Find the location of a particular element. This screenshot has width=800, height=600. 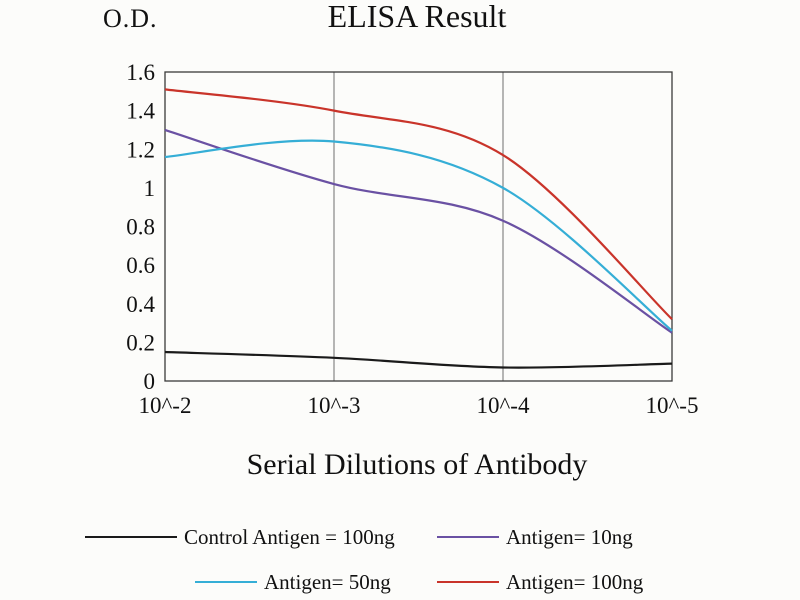

y-tick-label: 0.2 is located at coordinates (140, 342).